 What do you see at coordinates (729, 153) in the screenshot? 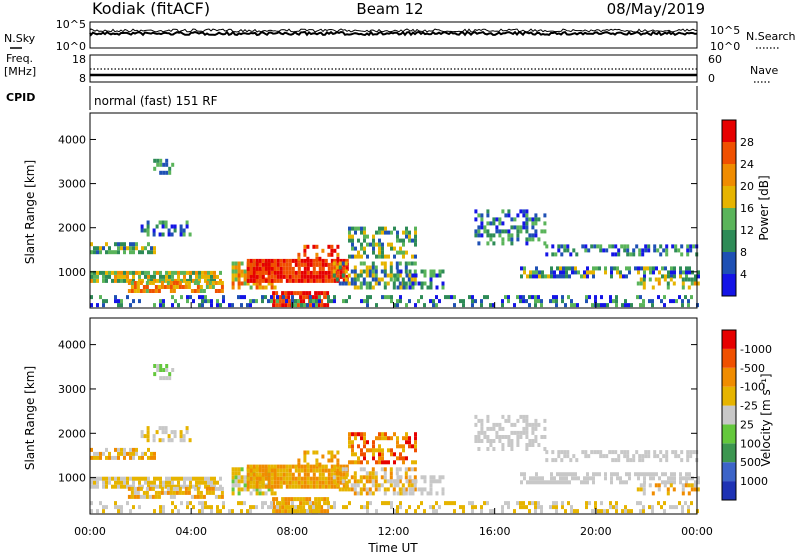
I see `colorbar-swatch` at bounding box center [729, 153].